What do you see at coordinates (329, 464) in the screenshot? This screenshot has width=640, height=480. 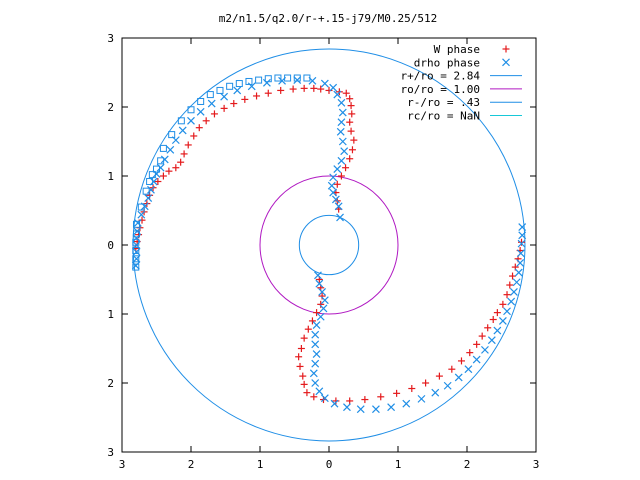 I see `x-tick-label: 0` at bounding box center [329, 464].